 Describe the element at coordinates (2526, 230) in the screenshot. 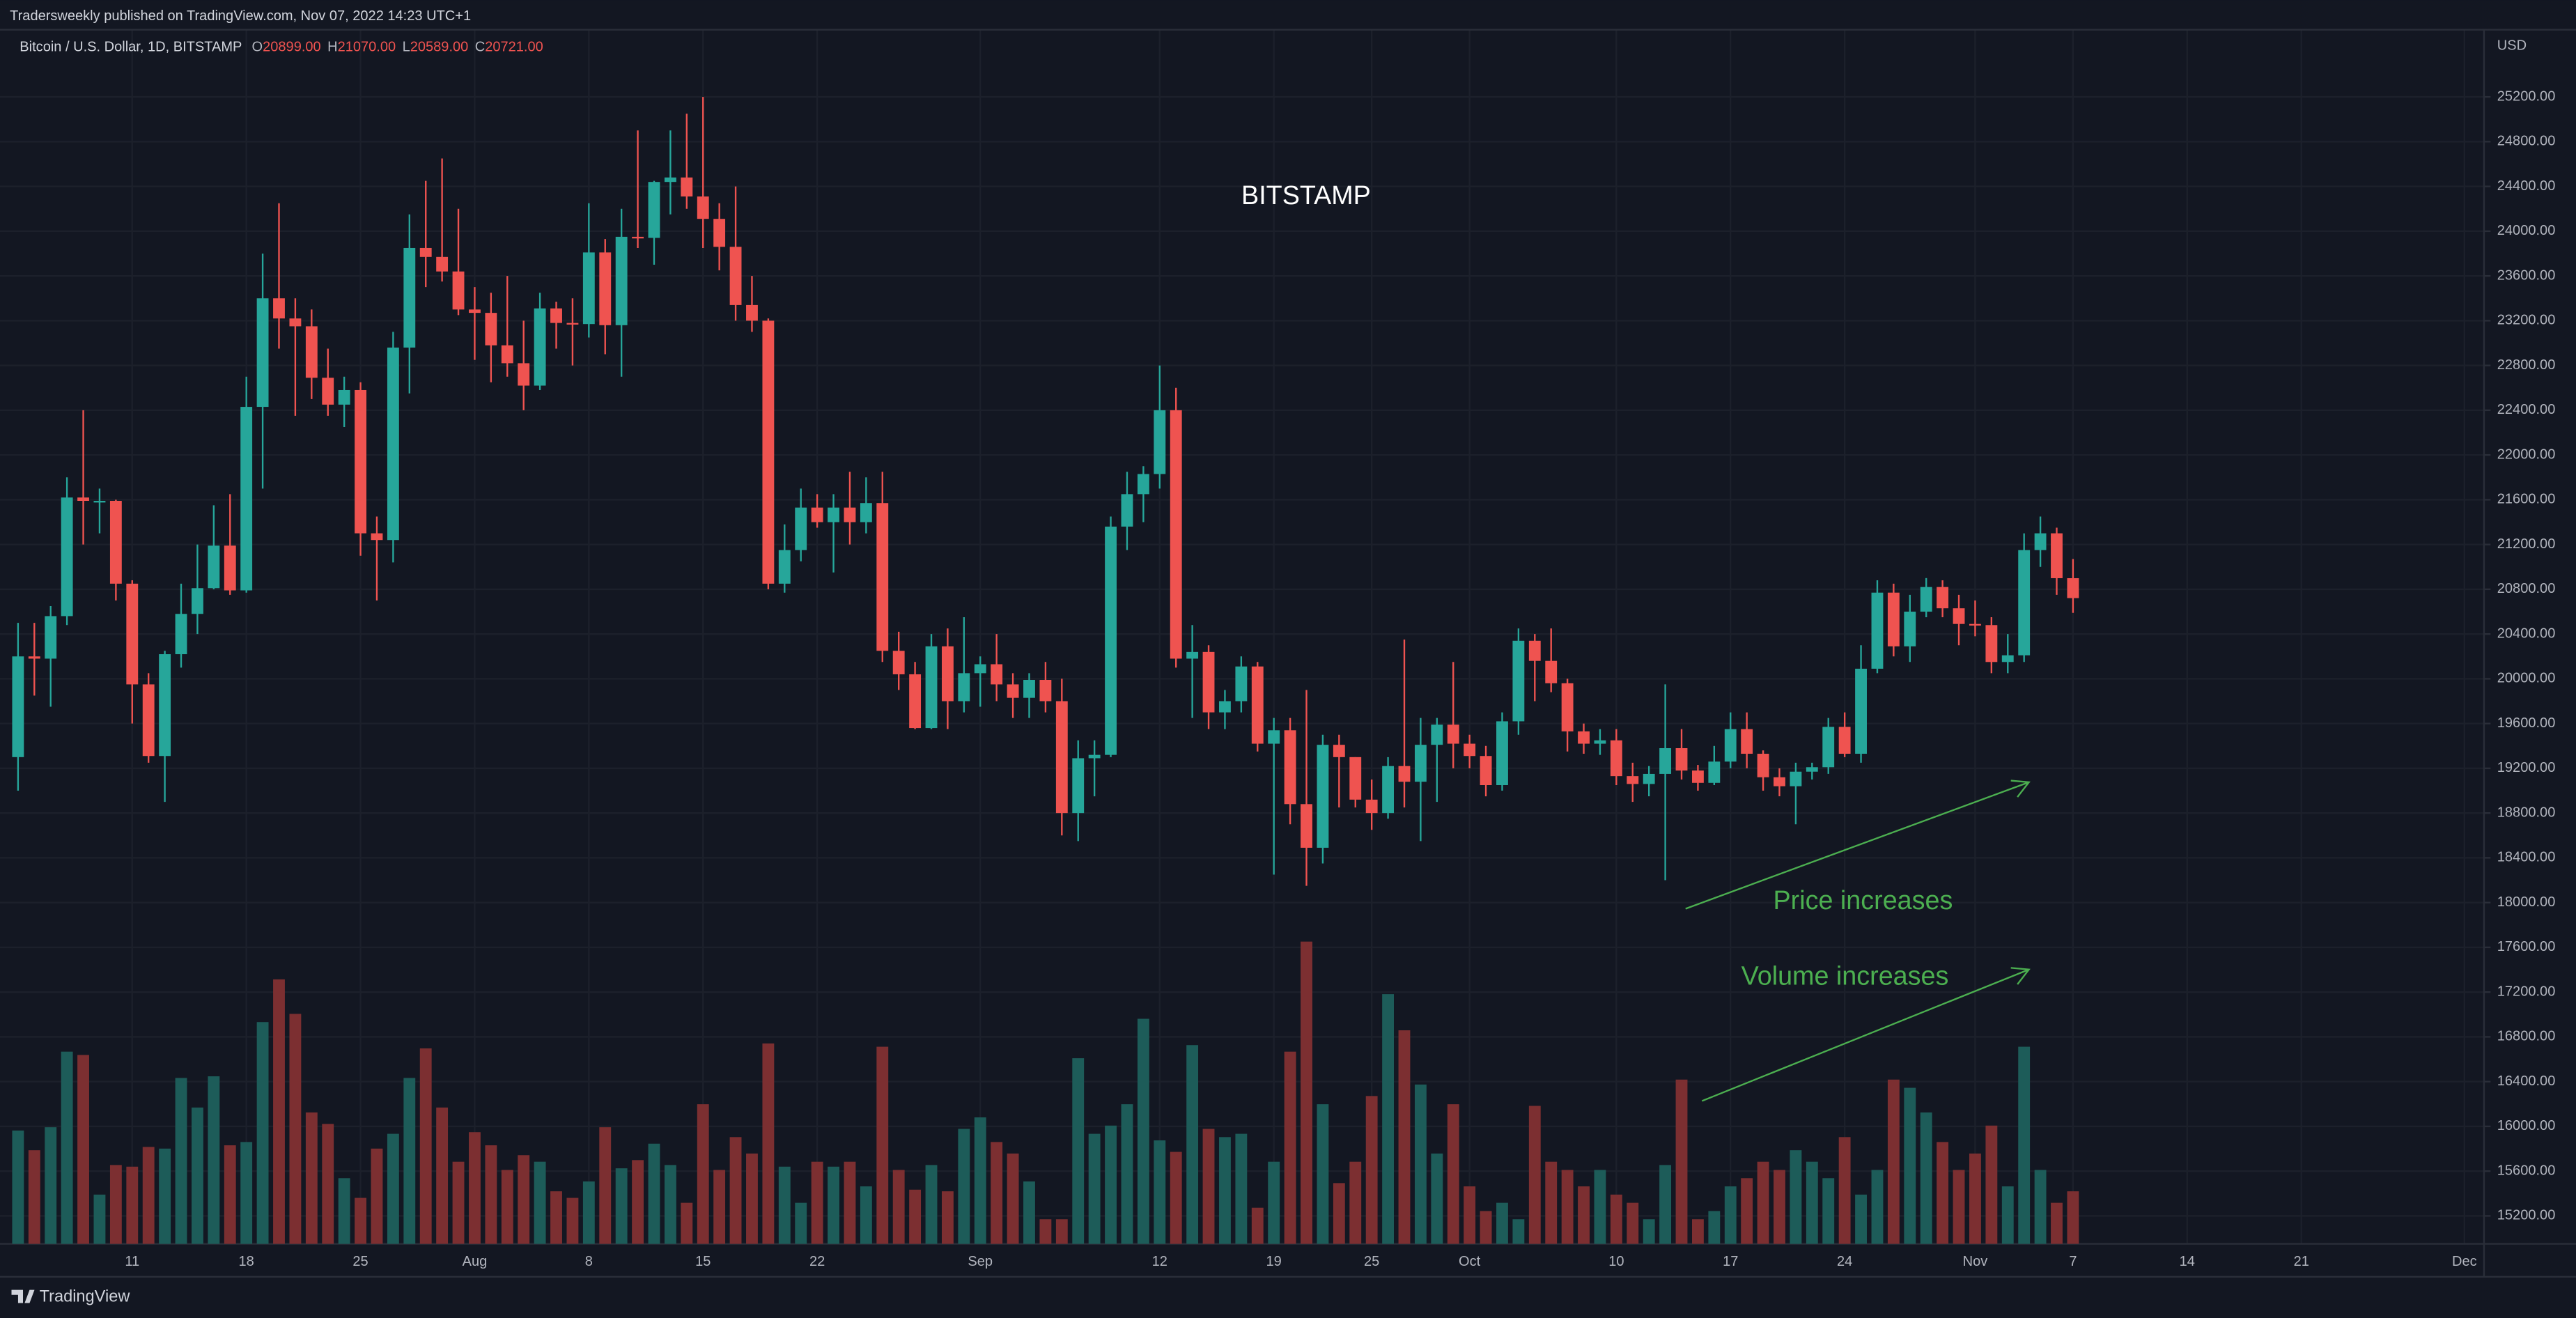

I see `y-tick-label: 24000.00` at that location.